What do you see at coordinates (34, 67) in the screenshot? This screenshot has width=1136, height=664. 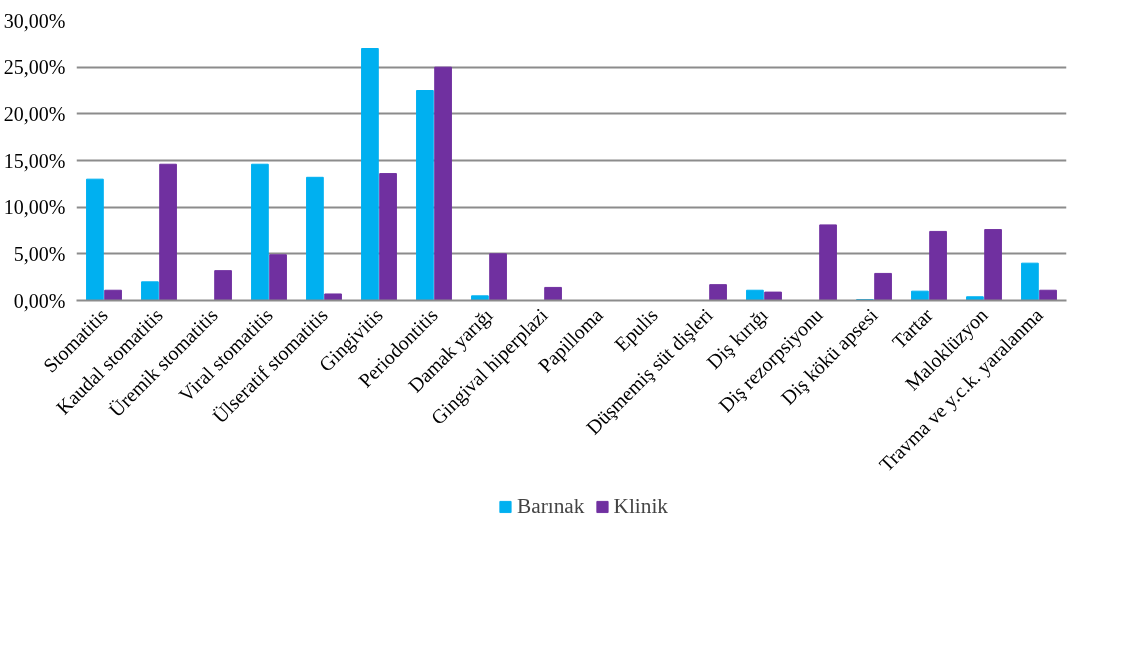 I see `y-tick-label: 25,00%` at bounding box center [34, 67].